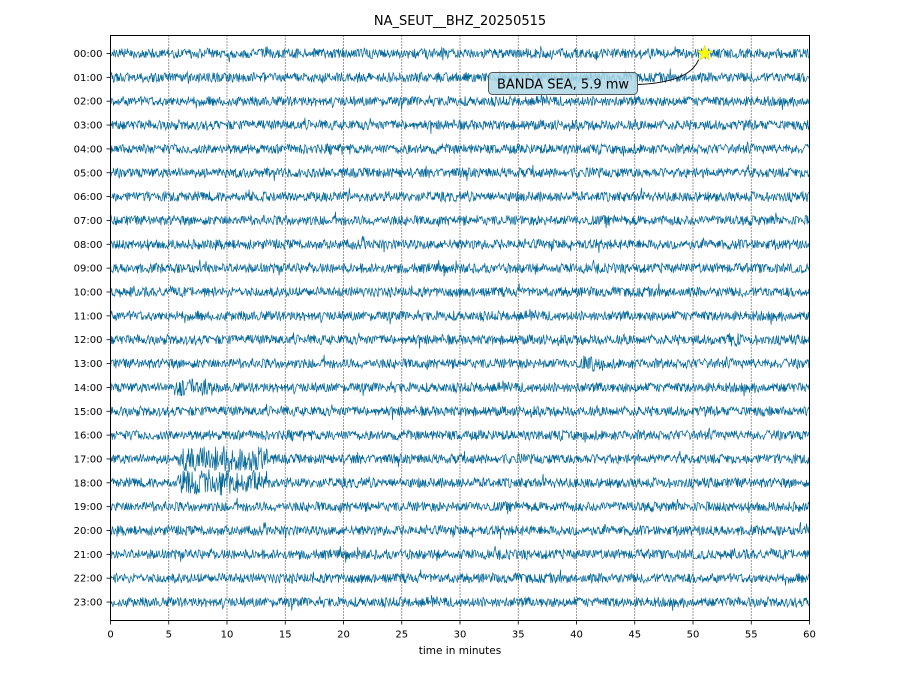 This screenshot has height=690, width=919. What do you see at coordinates (88, 126) in the screenshot?
I see `y-tick-label: 03:00` at bounding box center [88, 126].